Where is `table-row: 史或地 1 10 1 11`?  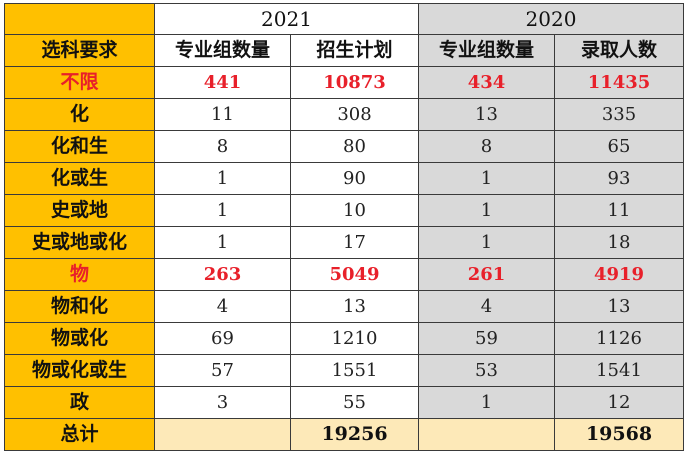
table-row: 史或地 1 10 1 11 is located at coordinates (344, 210).